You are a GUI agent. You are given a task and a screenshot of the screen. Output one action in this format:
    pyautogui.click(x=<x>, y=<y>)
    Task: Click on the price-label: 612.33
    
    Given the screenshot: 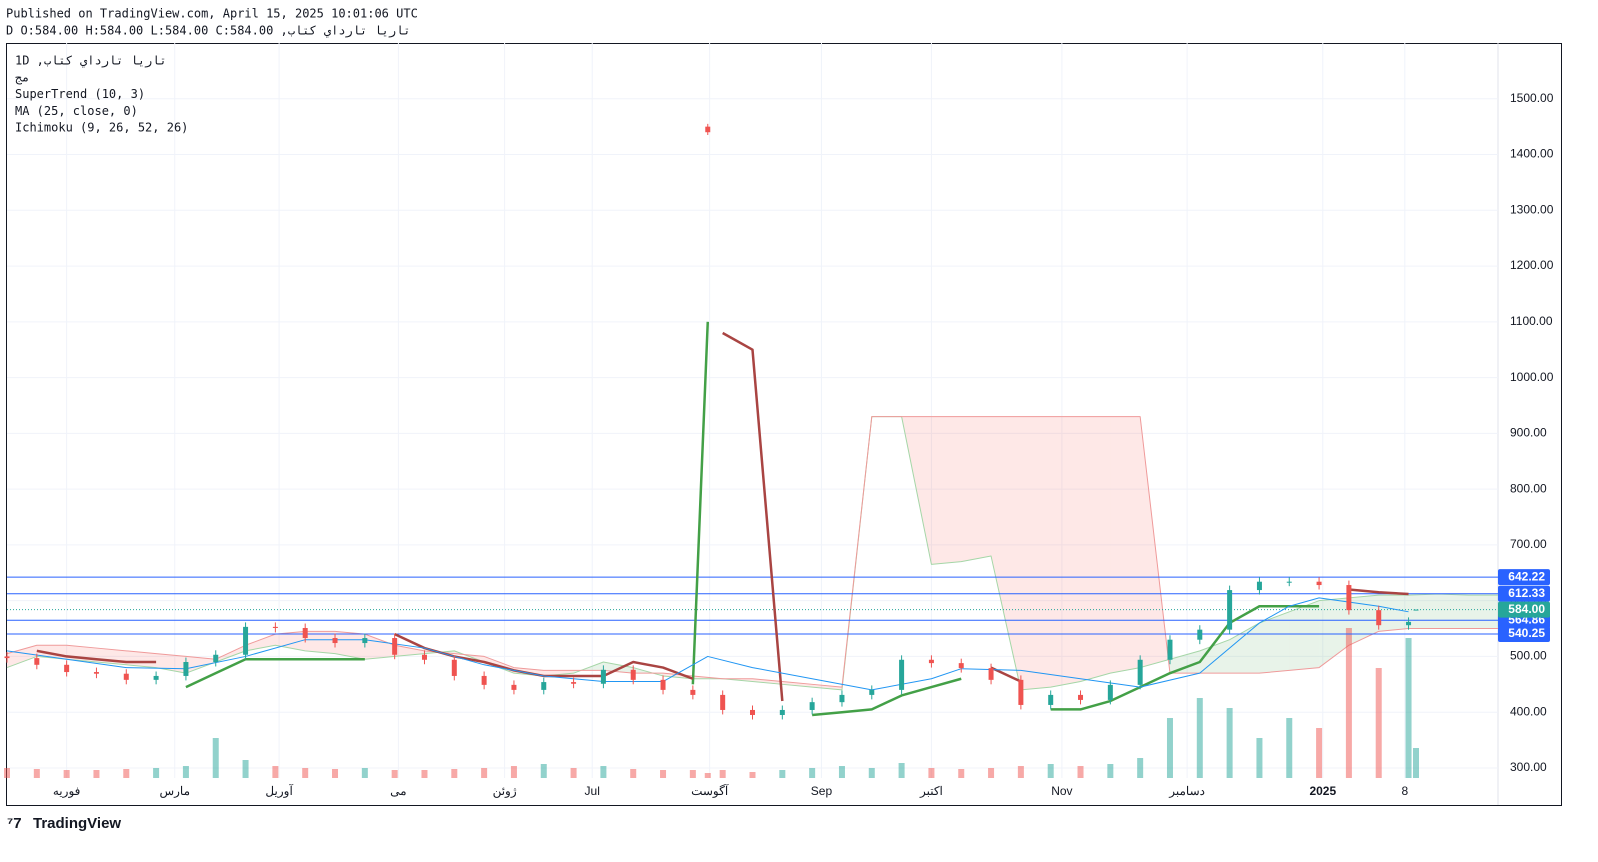 What is the action you would take?
    pyautogui.click(x=1526, y=593)
    